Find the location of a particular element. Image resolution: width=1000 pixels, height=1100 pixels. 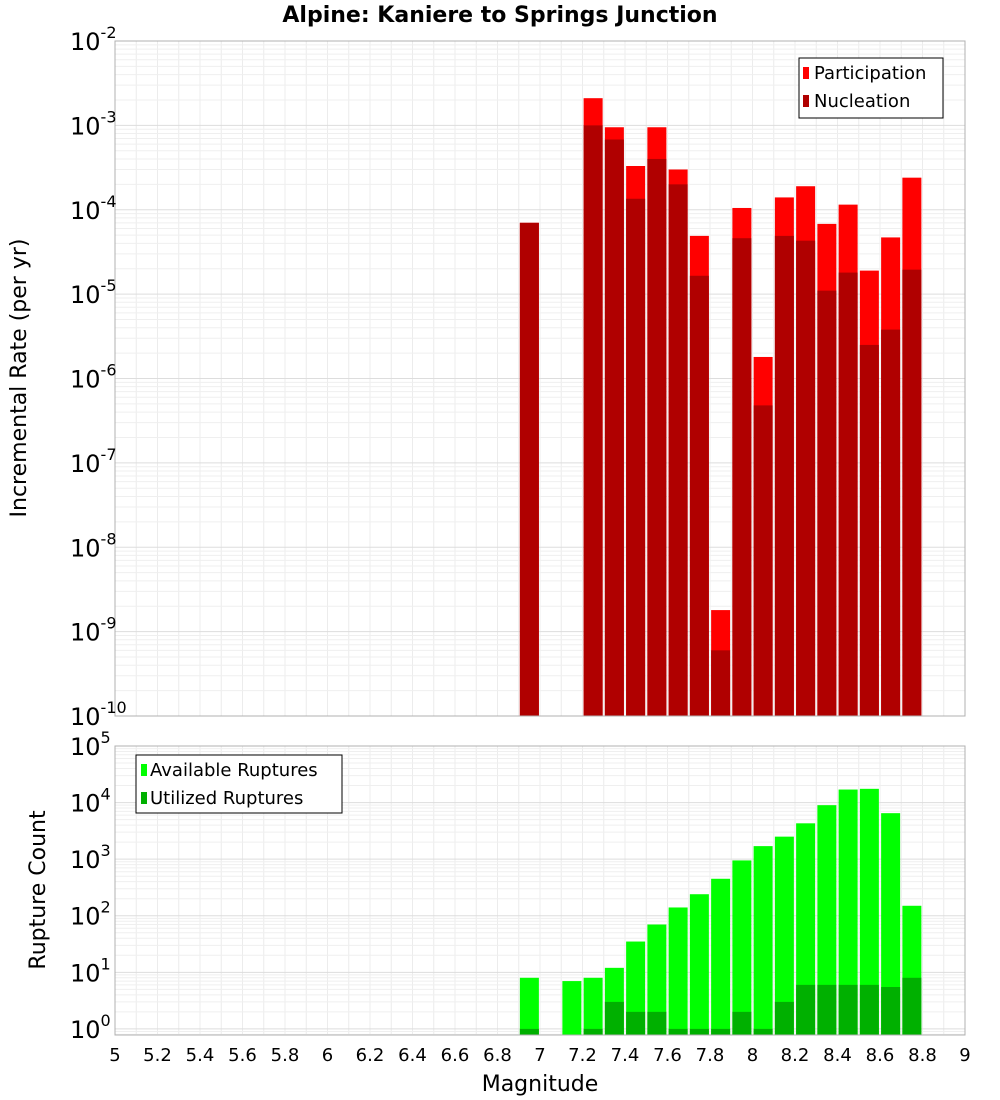

bottom-y-tick-label: 10⁵ is located at coordinates (90, 744).